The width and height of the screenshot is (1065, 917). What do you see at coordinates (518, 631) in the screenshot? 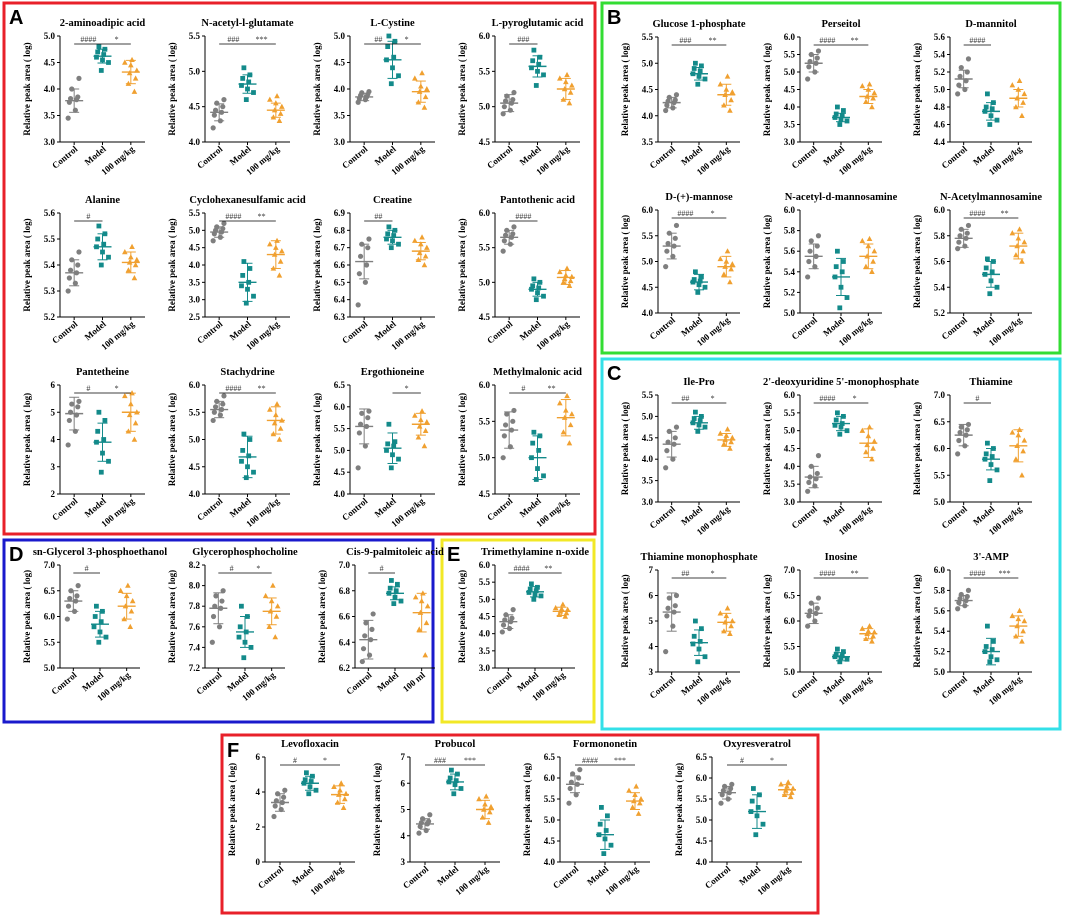
I see `panel-frame-e` at bounding box center [518, 631].